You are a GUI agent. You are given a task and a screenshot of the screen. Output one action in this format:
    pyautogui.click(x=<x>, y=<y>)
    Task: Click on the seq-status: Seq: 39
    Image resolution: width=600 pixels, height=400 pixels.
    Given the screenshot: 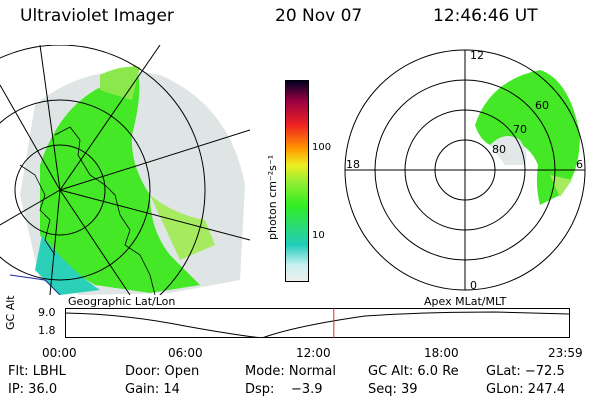 What is the action you would take?
    pyautogui.click(x=393, y=389)
    